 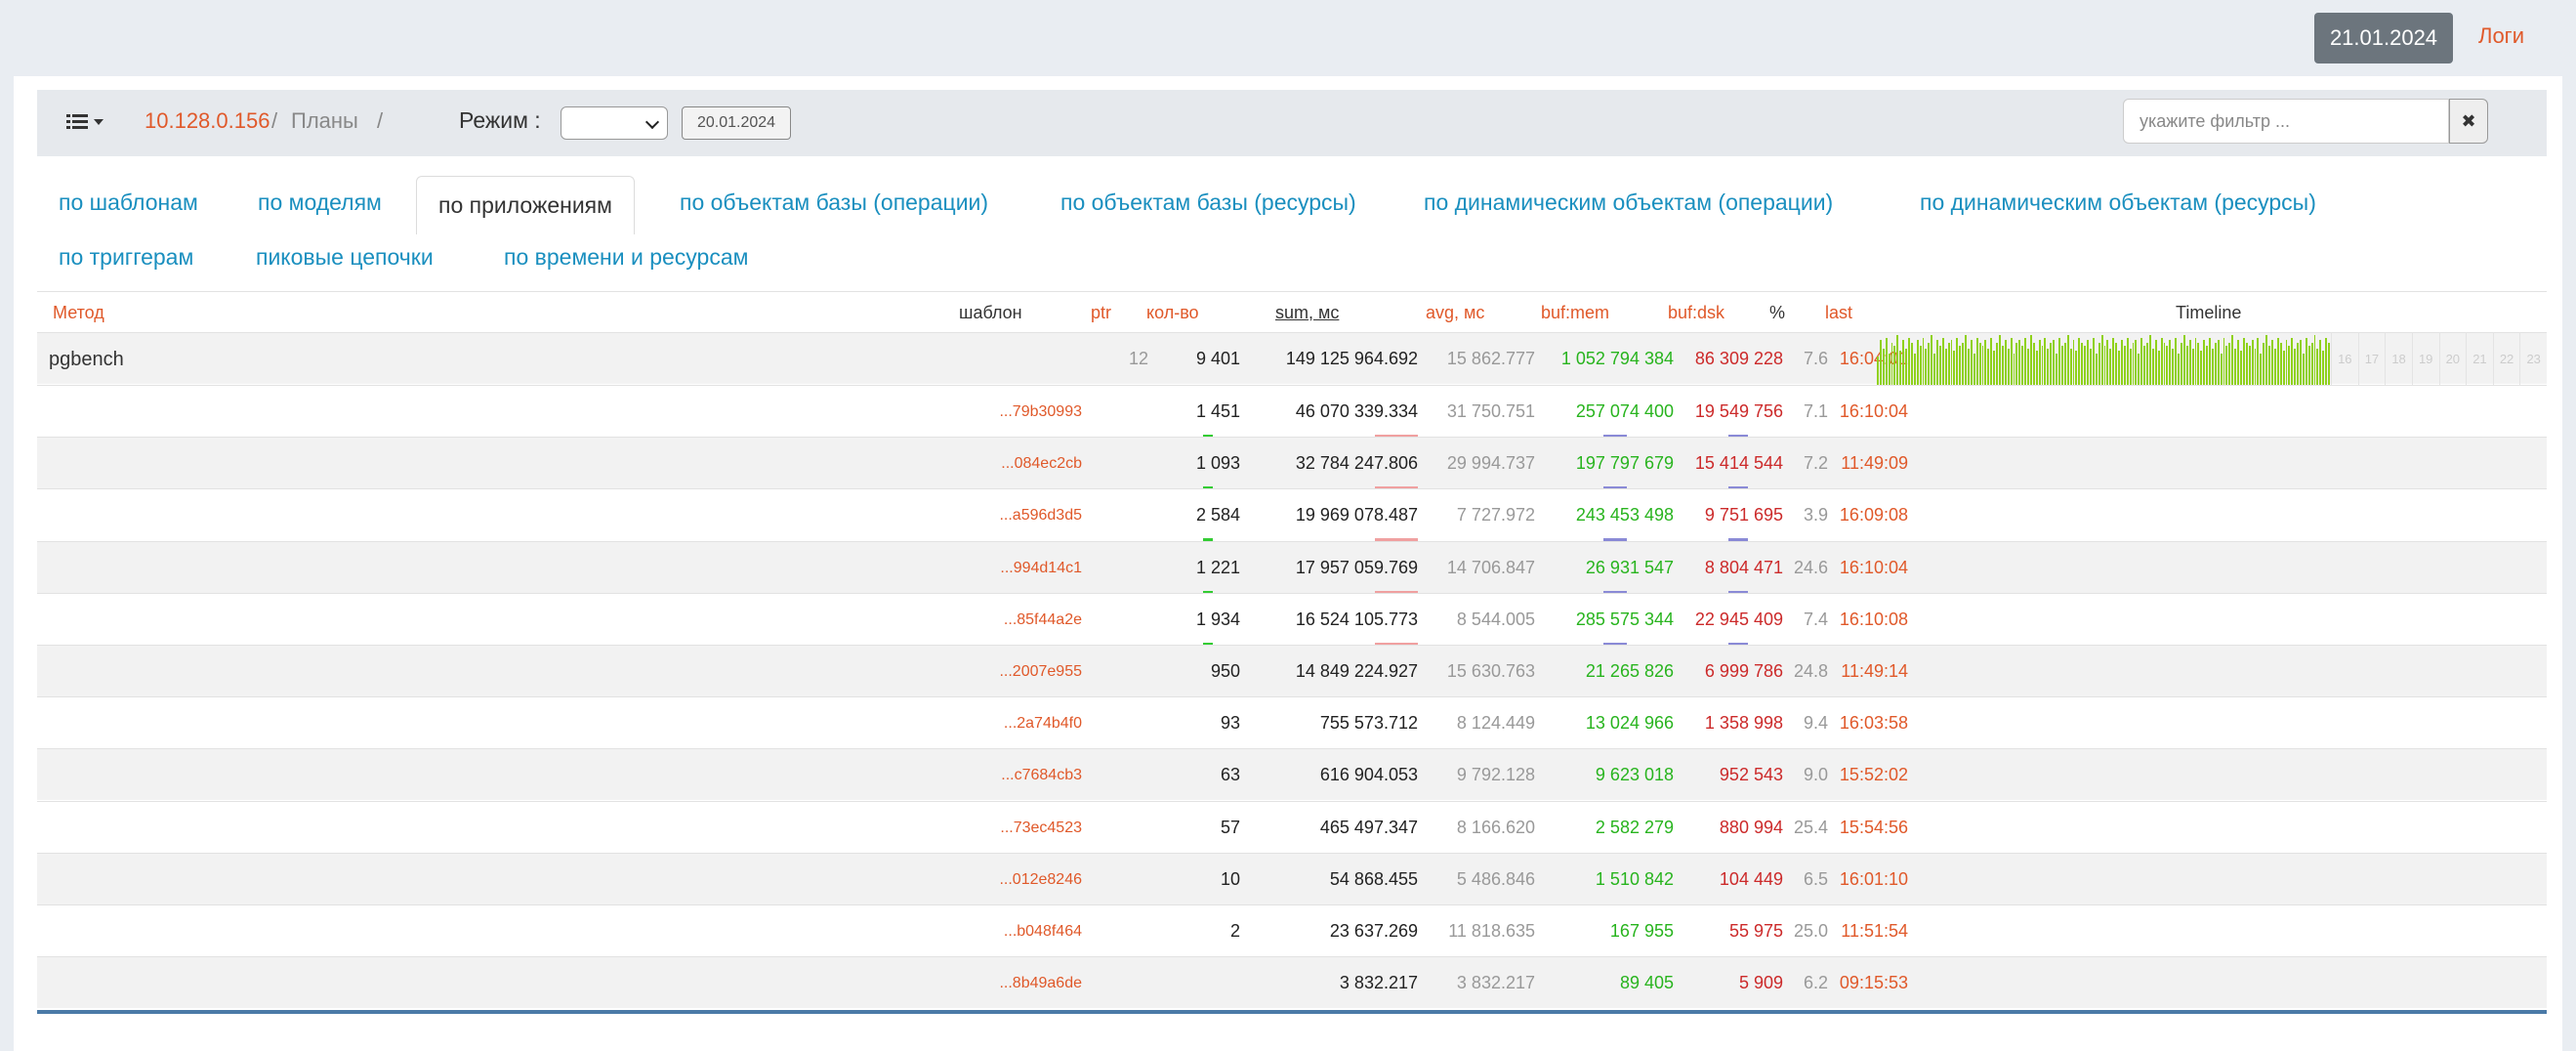 What do you see at coordinates (320, 202) in the screenshot?
I see `tab-models: по моделям` at bounding box center [320, 202].